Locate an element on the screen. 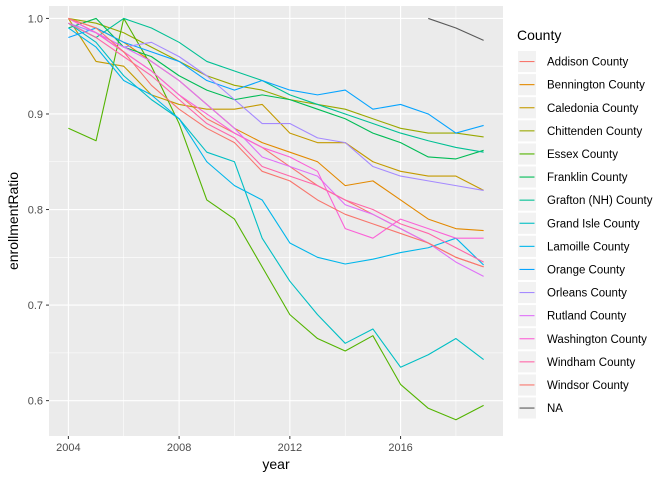 The image size is (672, 480). legend-item-windsor-county: Windsor County is located at coordinates (573, 385).